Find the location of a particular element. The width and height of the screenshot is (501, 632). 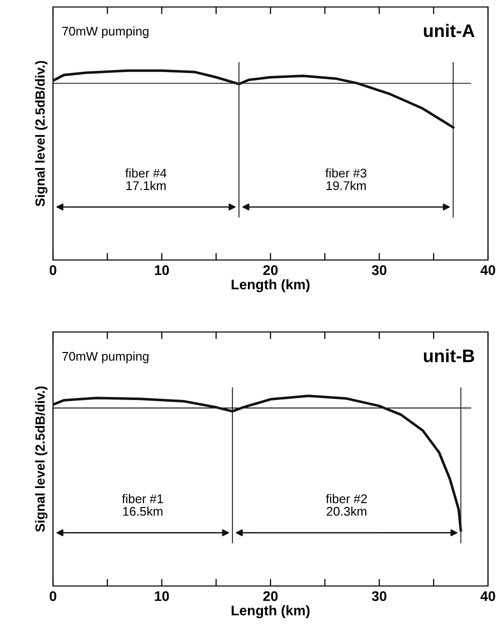

annotation: fiber #3 19.7km is located at coordinates (345, 179).